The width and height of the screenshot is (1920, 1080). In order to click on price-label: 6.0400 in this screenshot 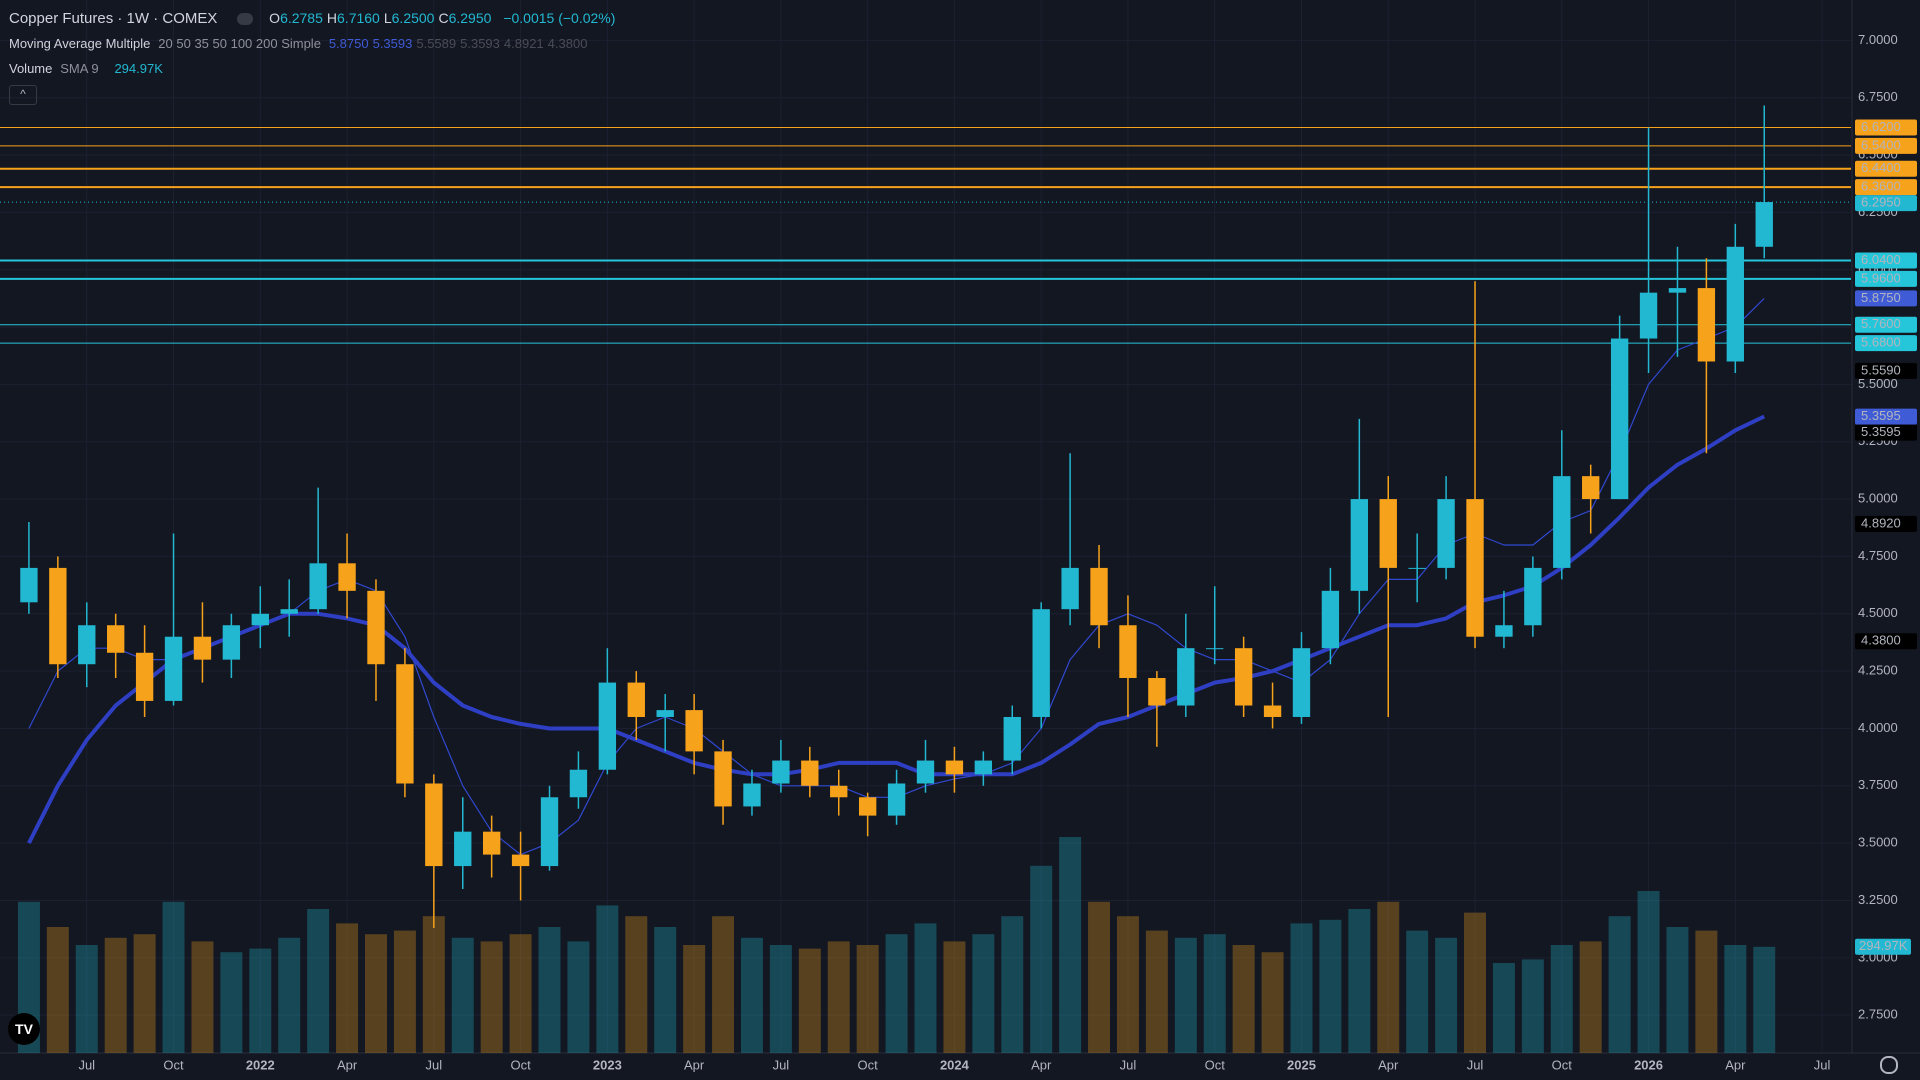, I will do `click(1881, 259)`.